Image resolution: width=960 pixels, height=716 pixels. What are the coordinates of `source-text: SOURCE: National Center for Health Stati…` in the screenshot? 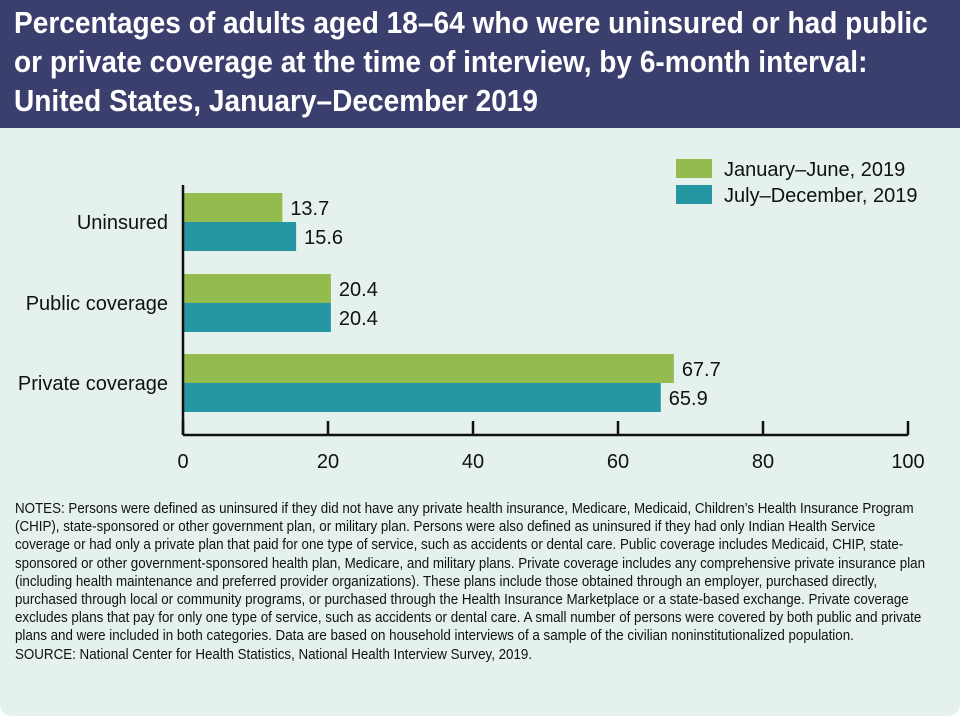 It's located at (274, 654).